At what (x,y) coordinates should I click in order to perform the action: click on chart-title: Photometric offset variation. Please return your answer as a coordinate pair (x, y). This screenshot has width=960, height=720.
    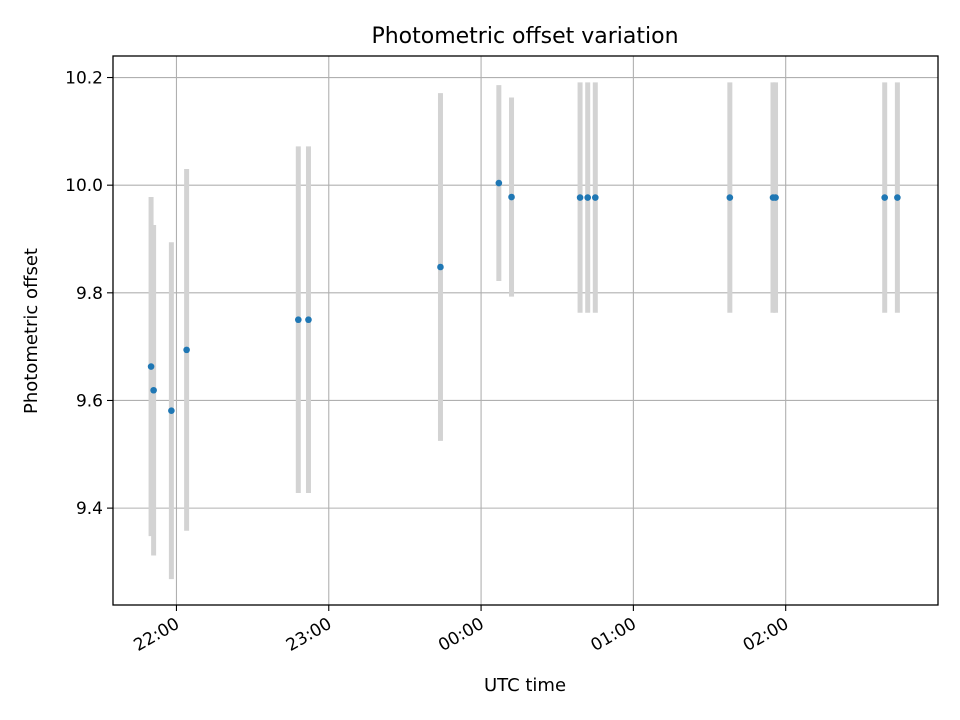
    Looking at the image, I should click on (524, 36).